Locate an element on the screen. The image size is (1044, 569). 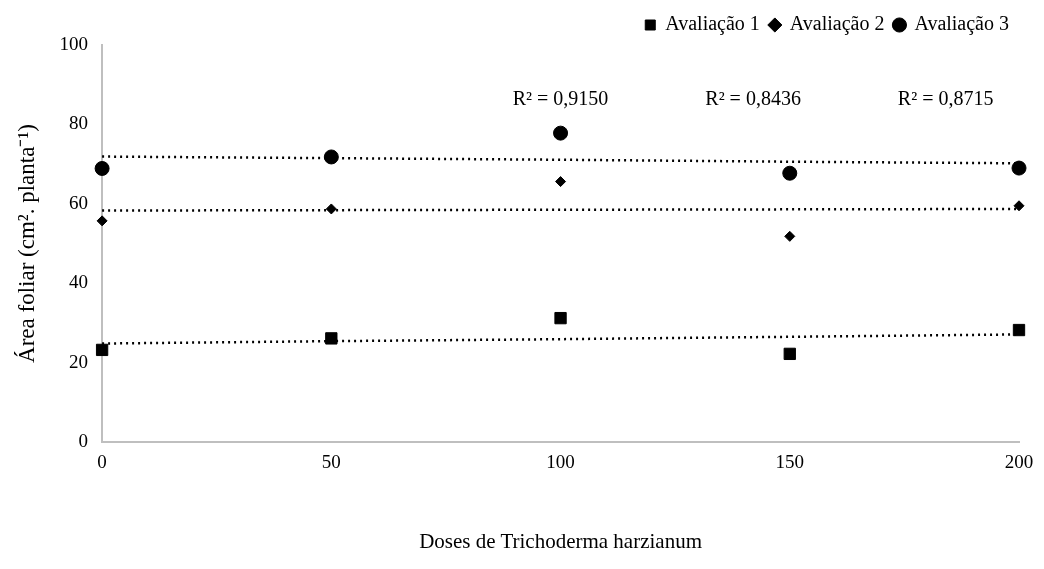
x-axis-title: Doses de Trichoderma harzianum is located at coordinates (560, 540).